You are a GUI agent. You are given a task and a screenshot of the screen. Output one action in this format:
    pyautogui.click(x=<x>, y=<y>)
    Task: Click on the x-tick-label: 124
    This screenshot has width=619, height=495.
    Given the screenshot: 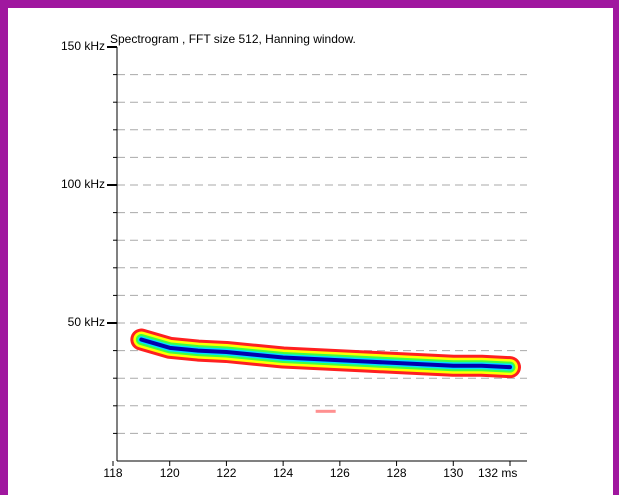 What is the action you would take?
    pyautogui.click(x=283, y=473)
    